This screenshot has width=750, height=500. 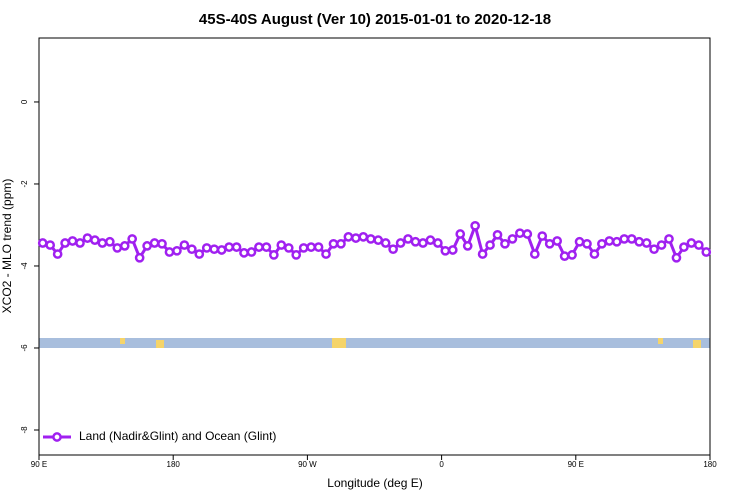 I want to click on surface-strip, so click(x=374, y=343).